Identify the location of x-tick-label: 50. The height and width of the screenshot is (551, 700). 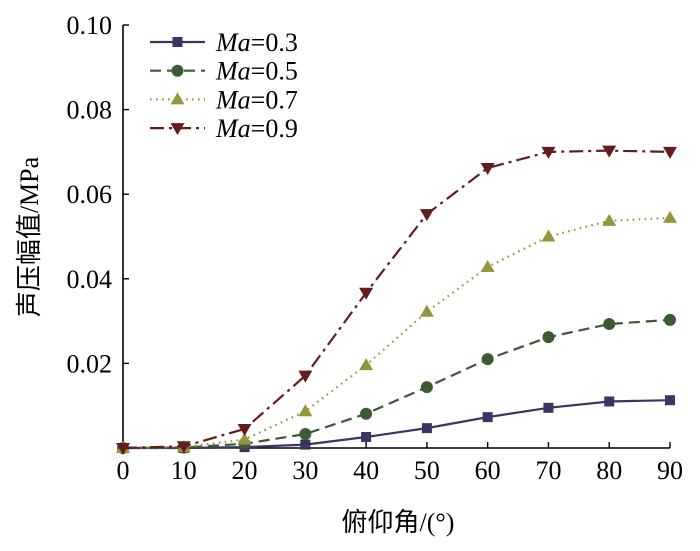
(427, 470).